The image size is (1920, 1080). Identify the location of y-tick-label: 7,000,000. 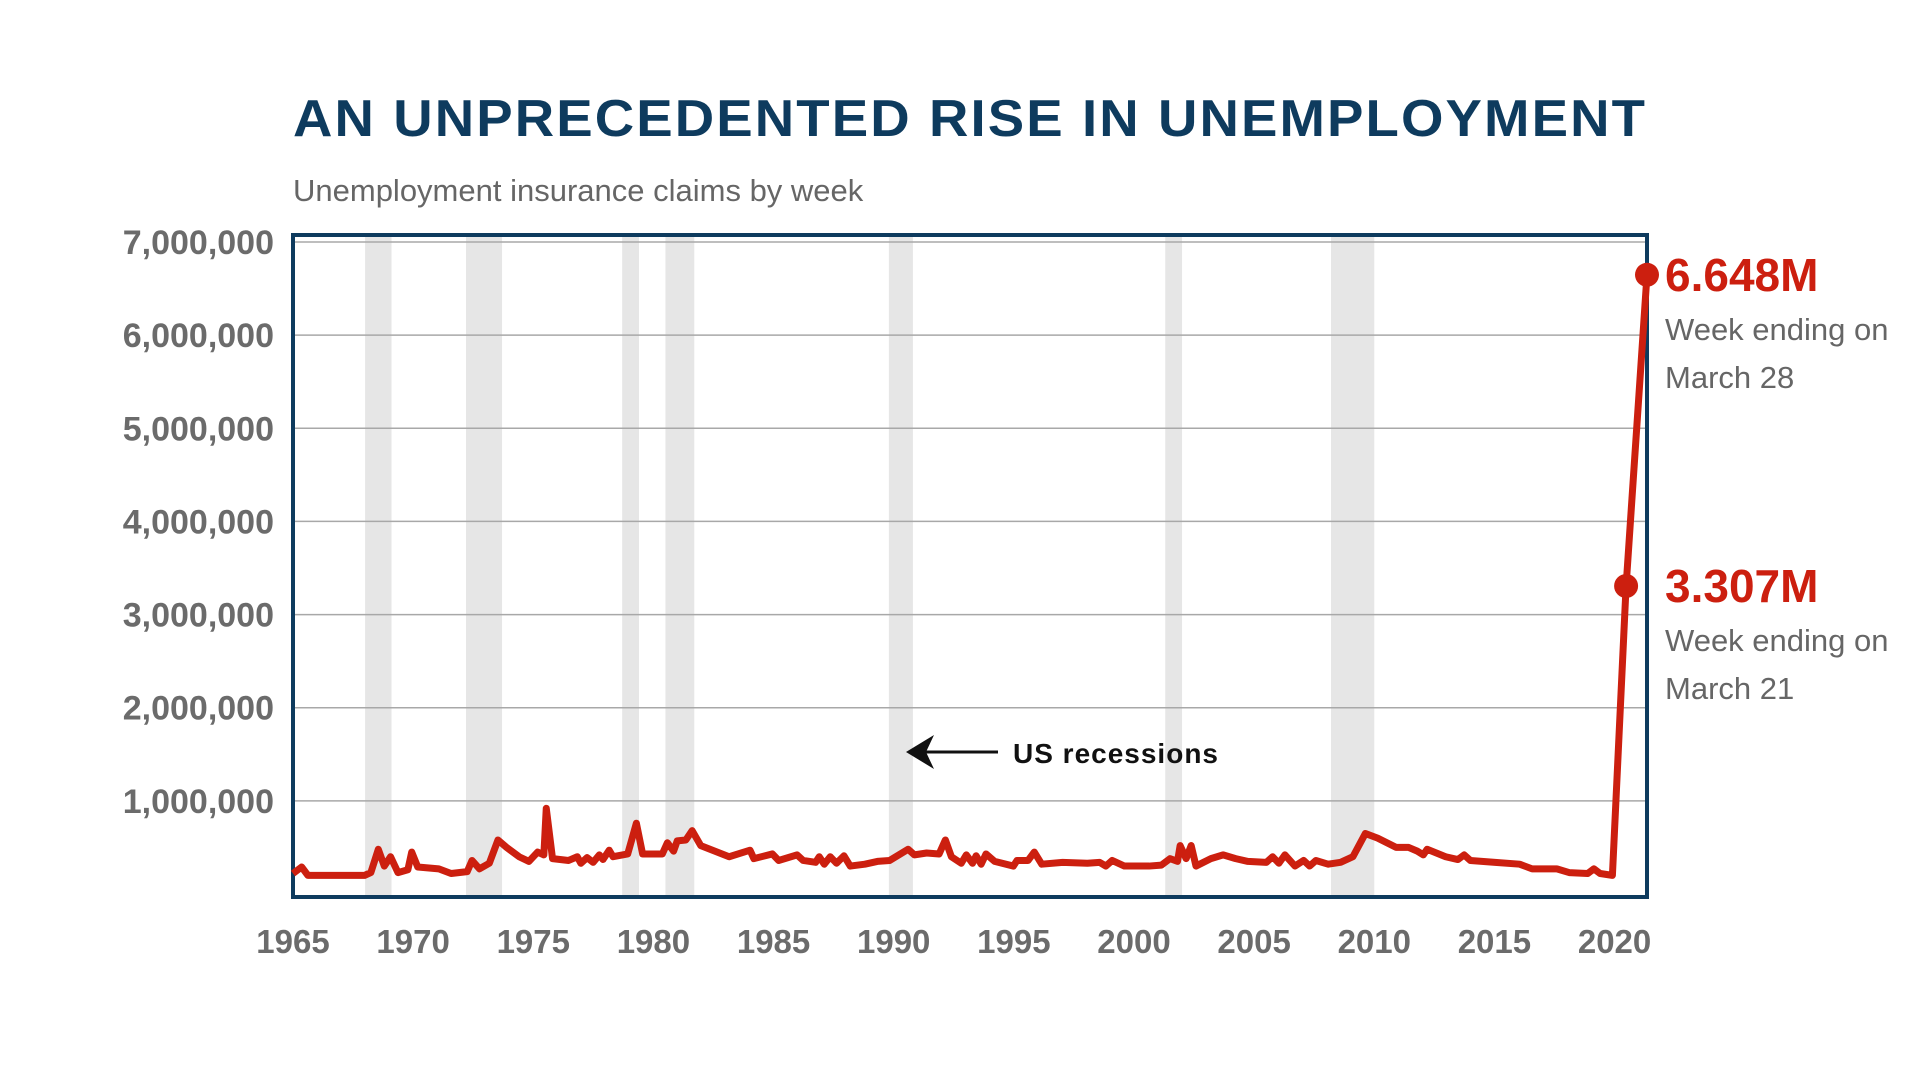
(198, 243).